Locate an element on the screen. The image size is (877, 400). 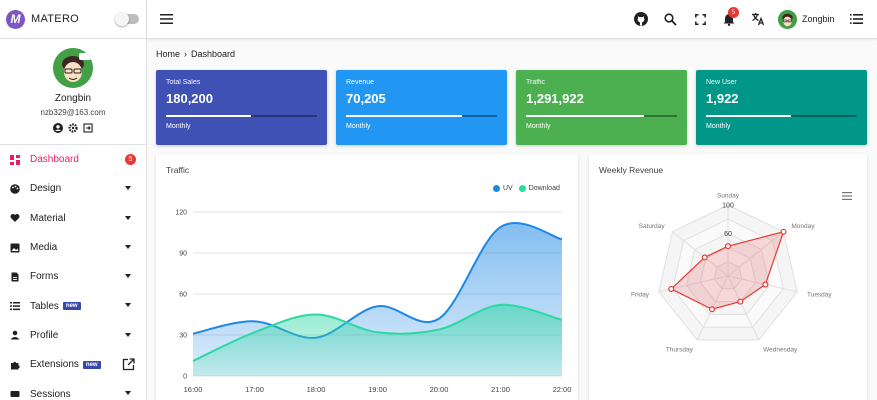
stat-value: 1,291,922 is located at coordinates (555, 98).